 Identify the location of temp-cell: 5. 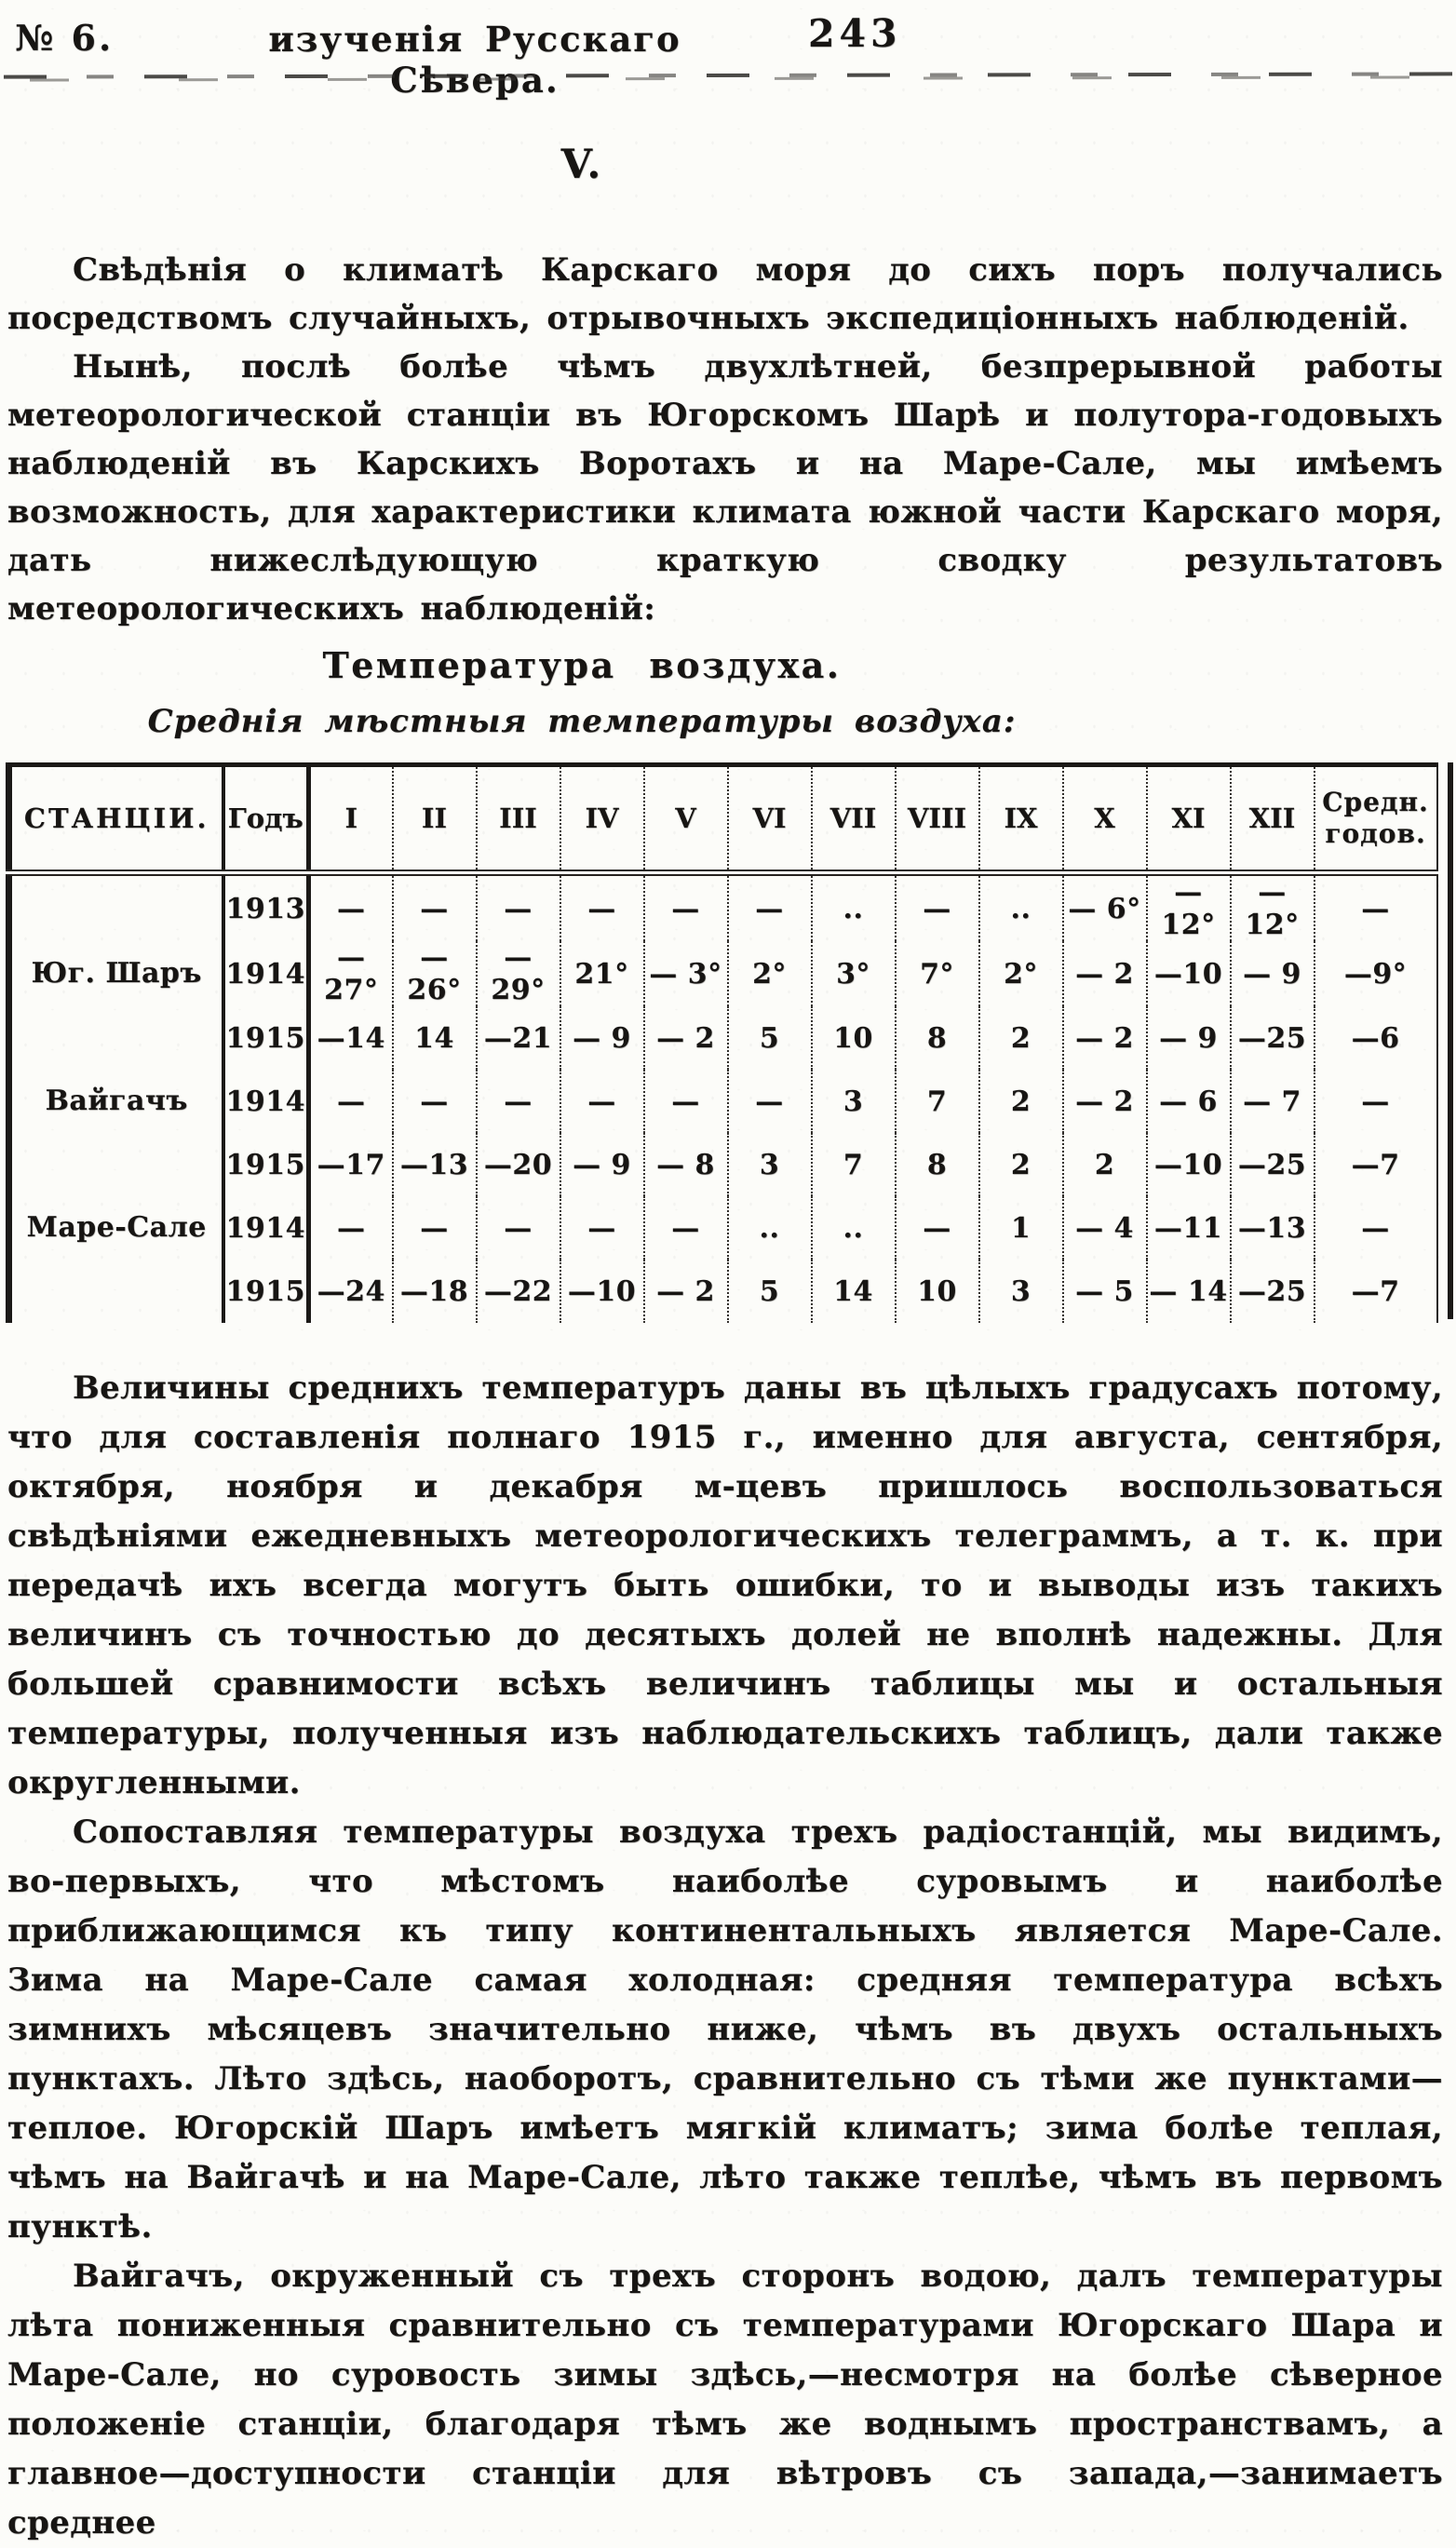
(770, 1291).